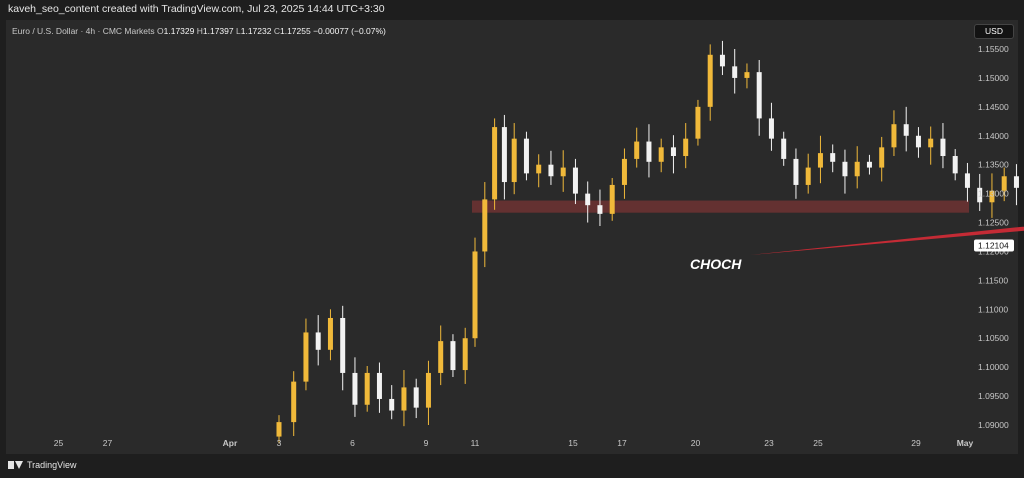  What do you see at coordinates (720, 206) in the screenshot?
I see `resistance-zone` at bounding box center [720, 206].